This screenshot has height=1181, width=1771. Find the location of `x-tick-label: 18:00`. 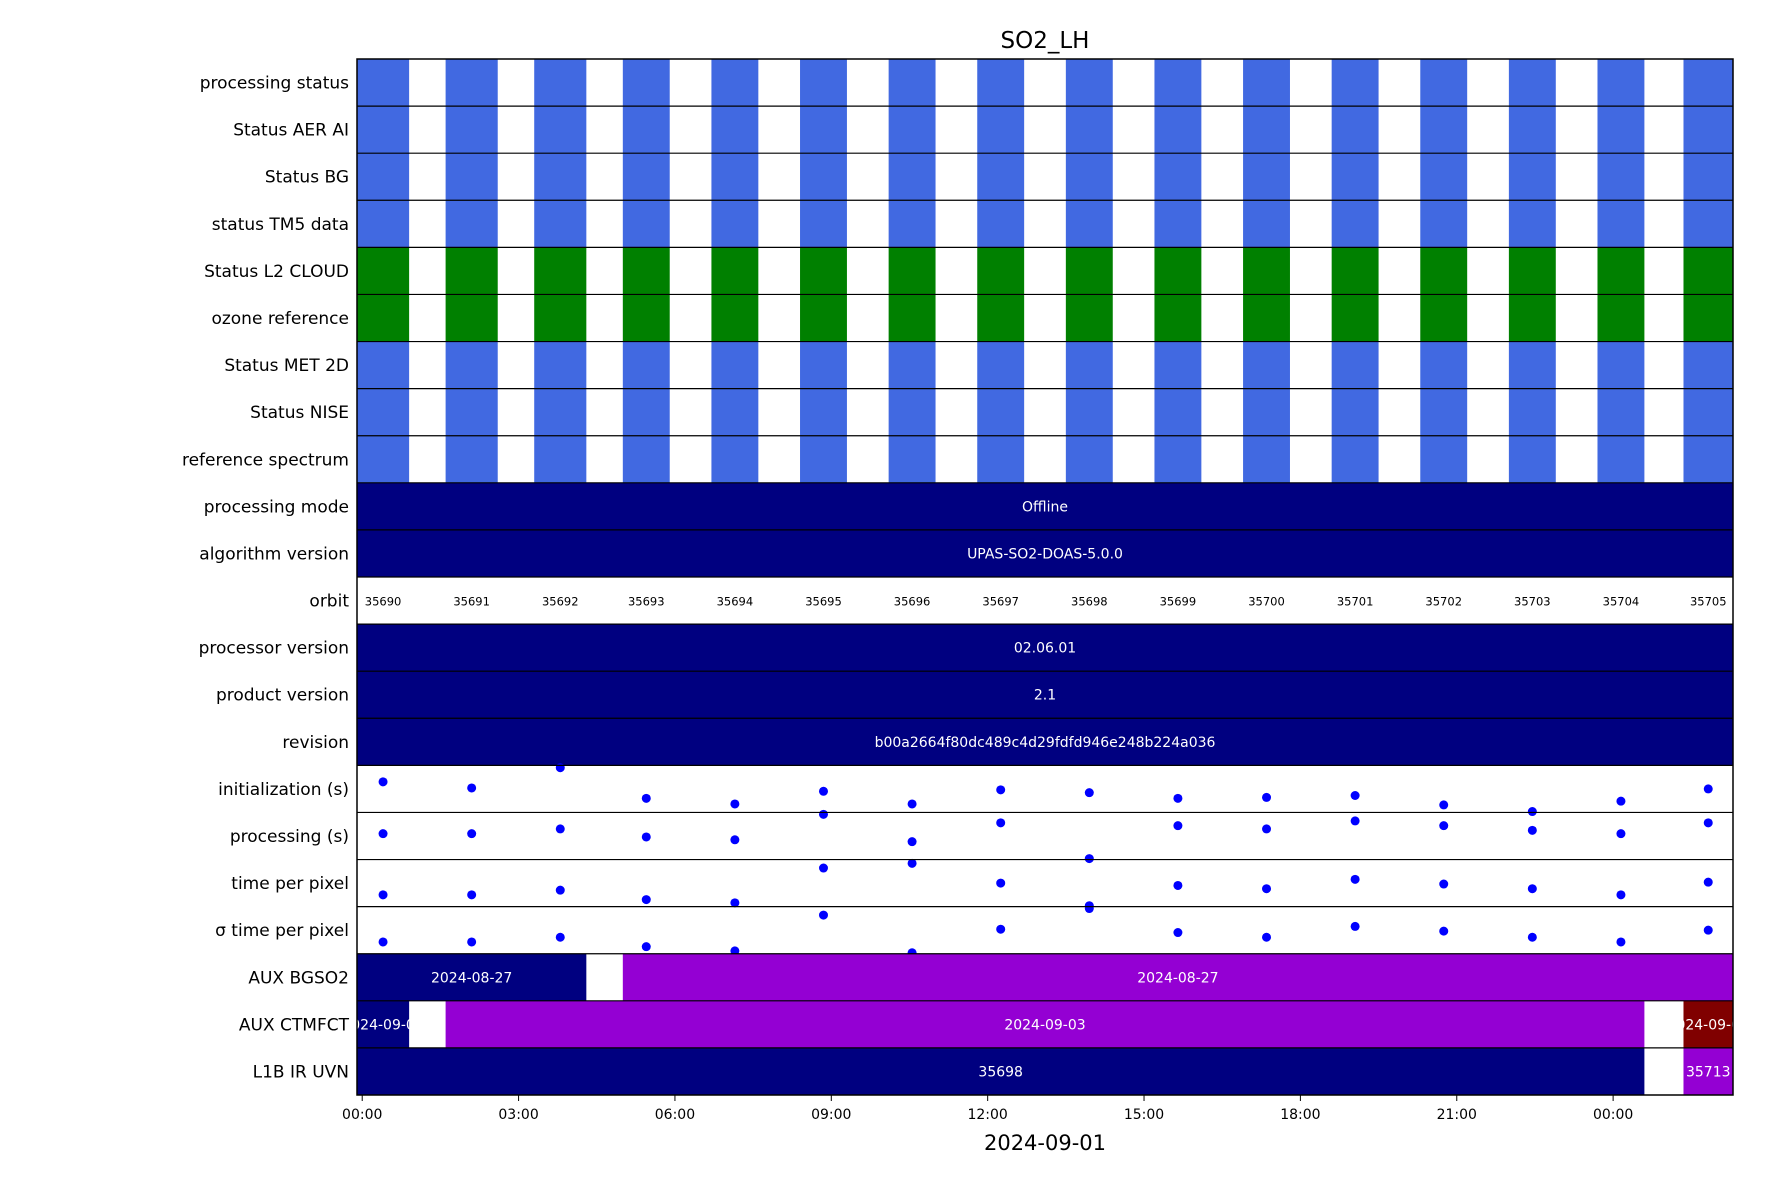

x-tick-label: 18:00 is located at coordinates (1300, 1115).